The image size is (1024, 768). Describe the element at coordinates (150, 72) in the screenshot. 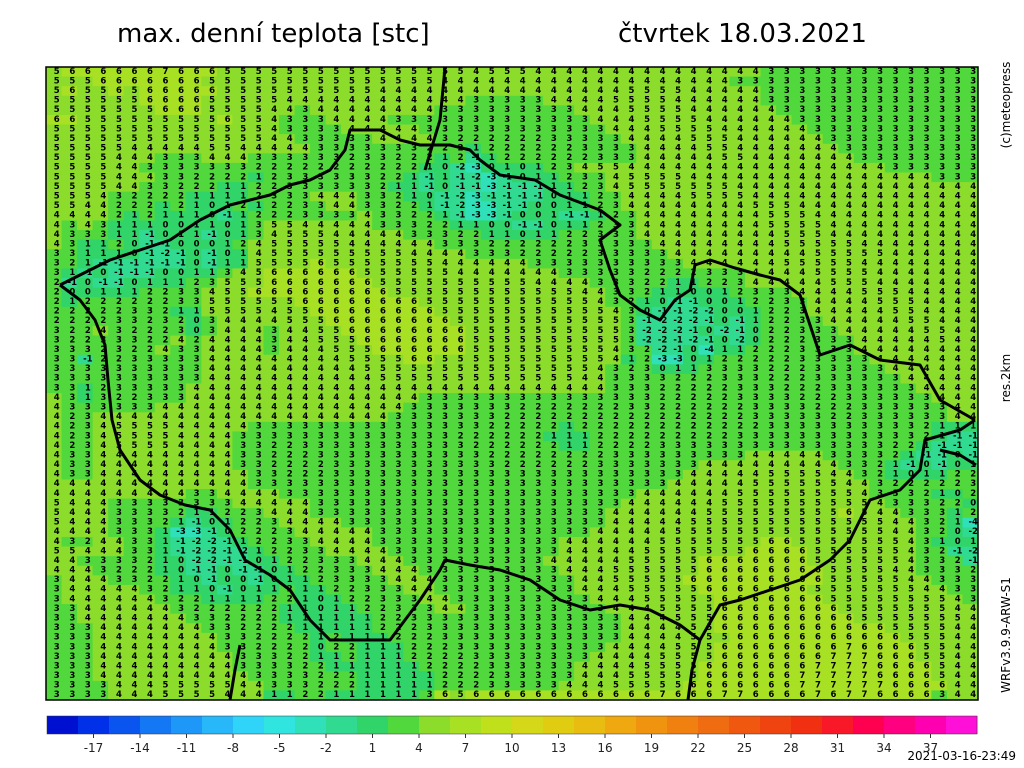

I see `cell-value: 6` at that location.